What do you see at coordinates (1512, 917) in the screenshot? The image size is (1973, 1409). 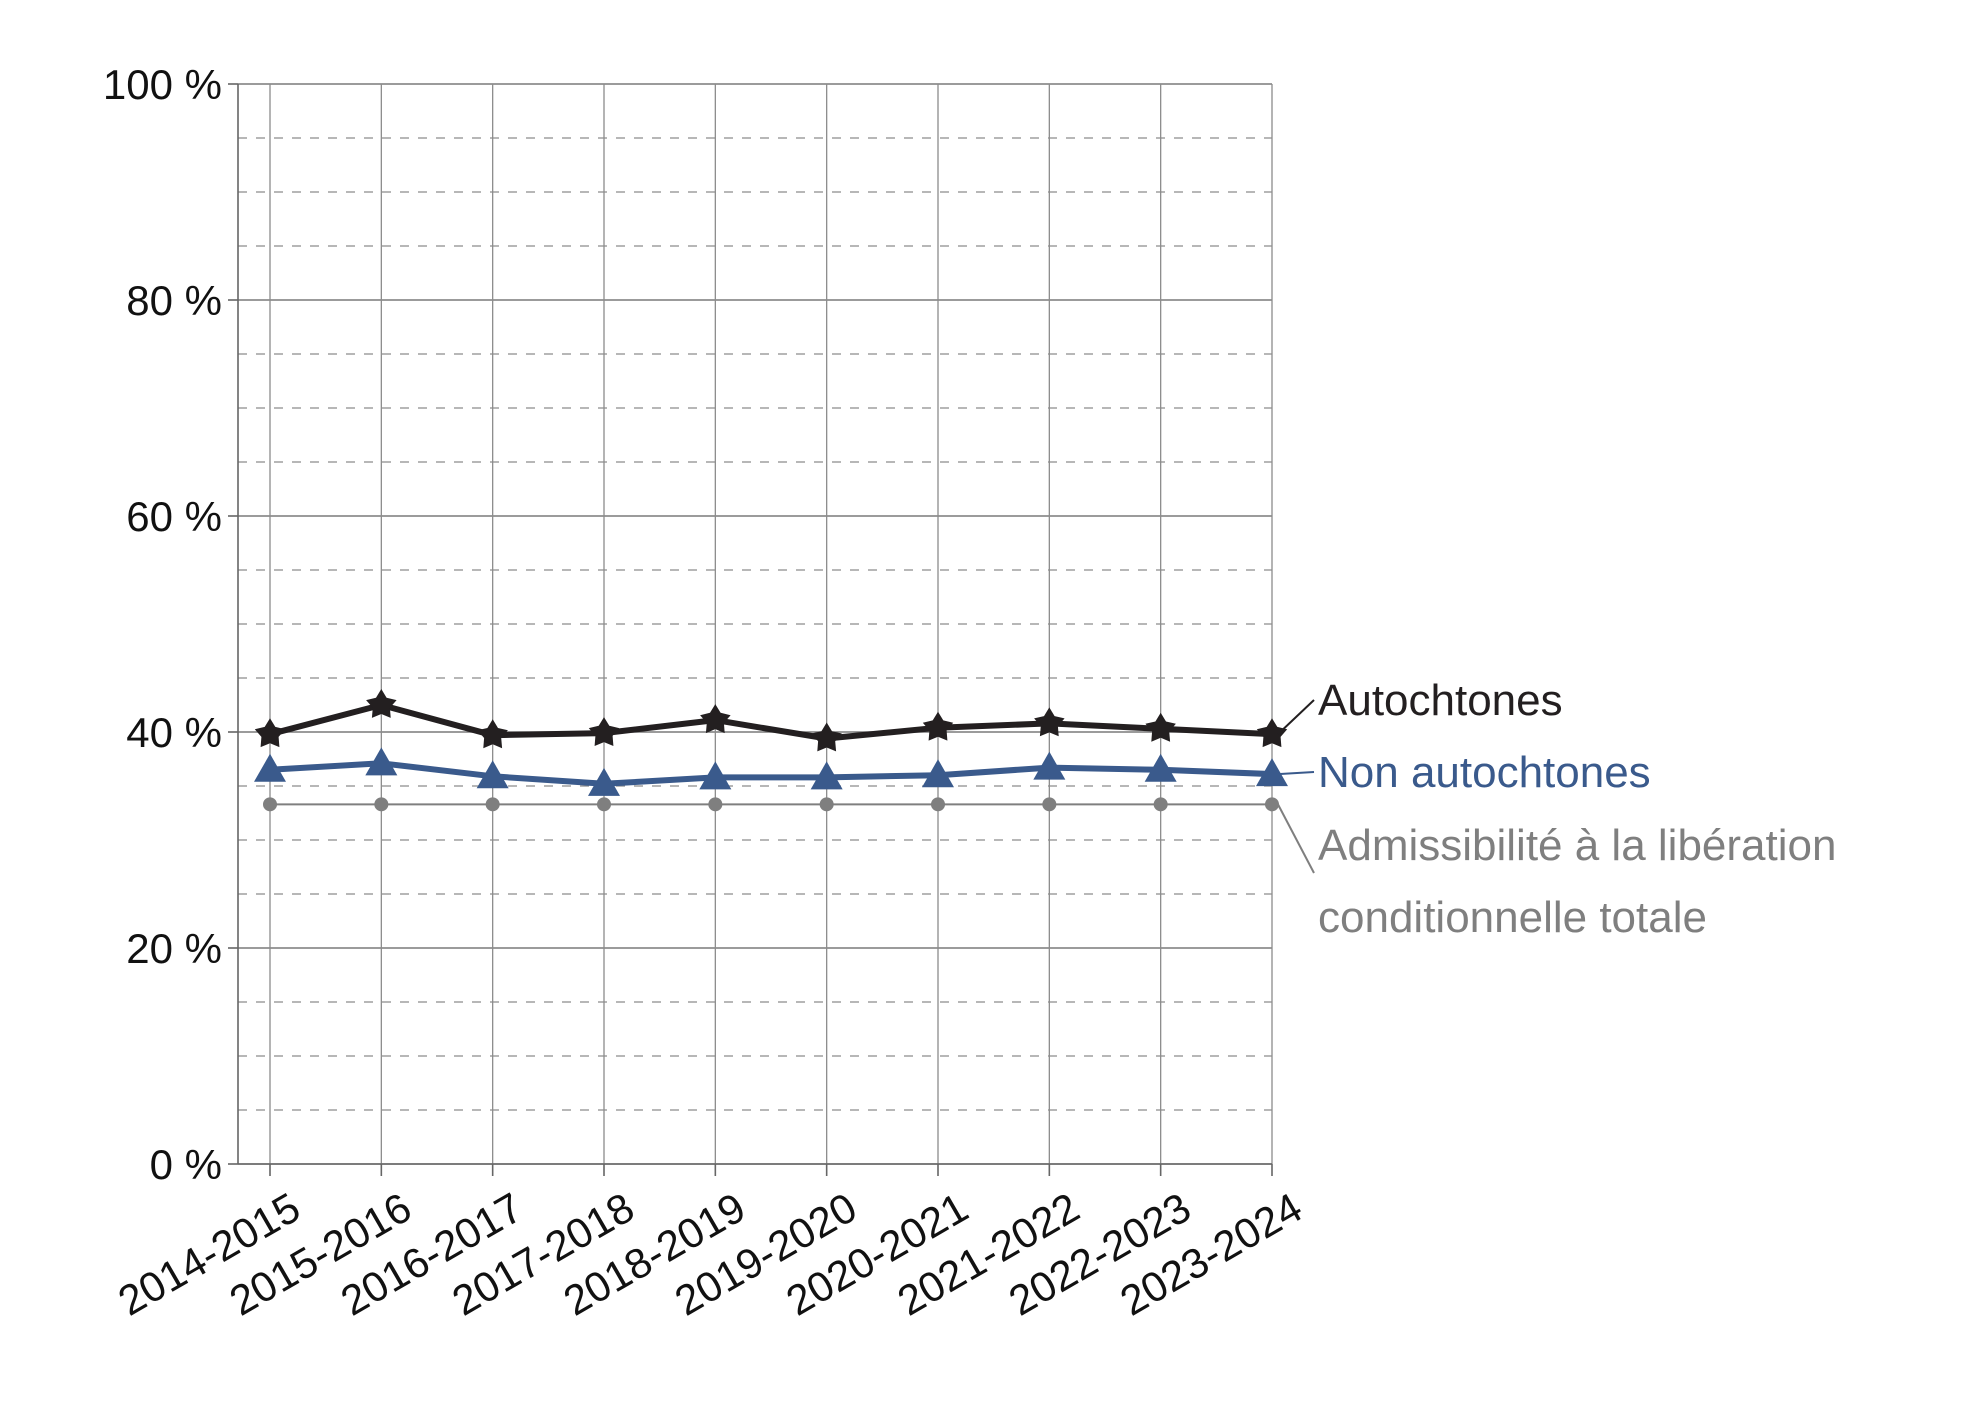 I see `series-label: conditionnelle totale` at bounding box center [1512, 917].